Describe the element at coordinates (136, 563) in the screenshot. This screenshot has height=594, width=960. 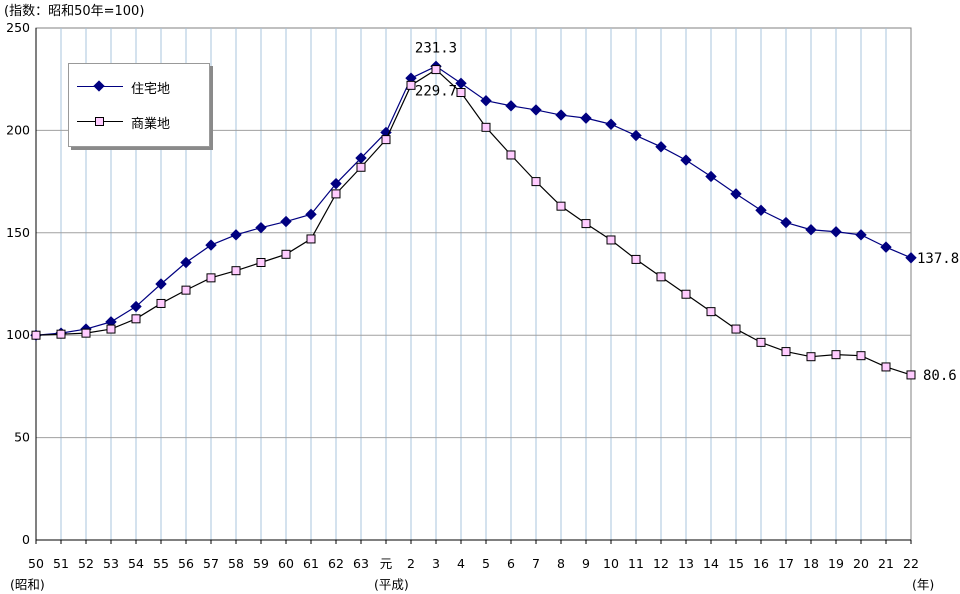
I see `x-tick-label: 54` at that location.